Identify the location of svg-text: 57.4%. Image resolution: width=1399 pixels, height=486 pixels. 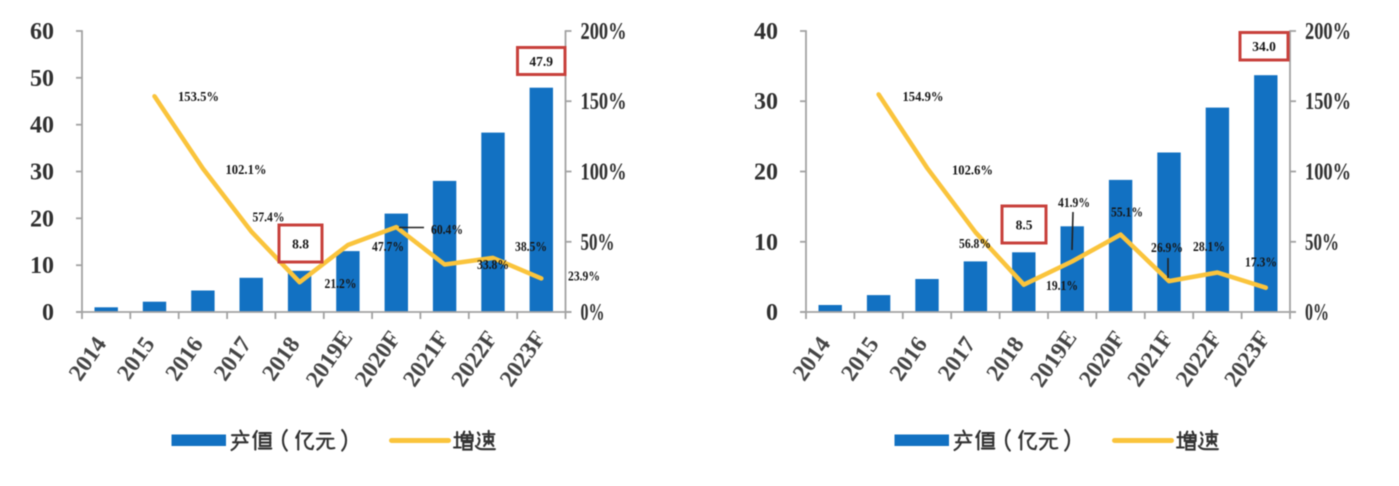
(269, 218).